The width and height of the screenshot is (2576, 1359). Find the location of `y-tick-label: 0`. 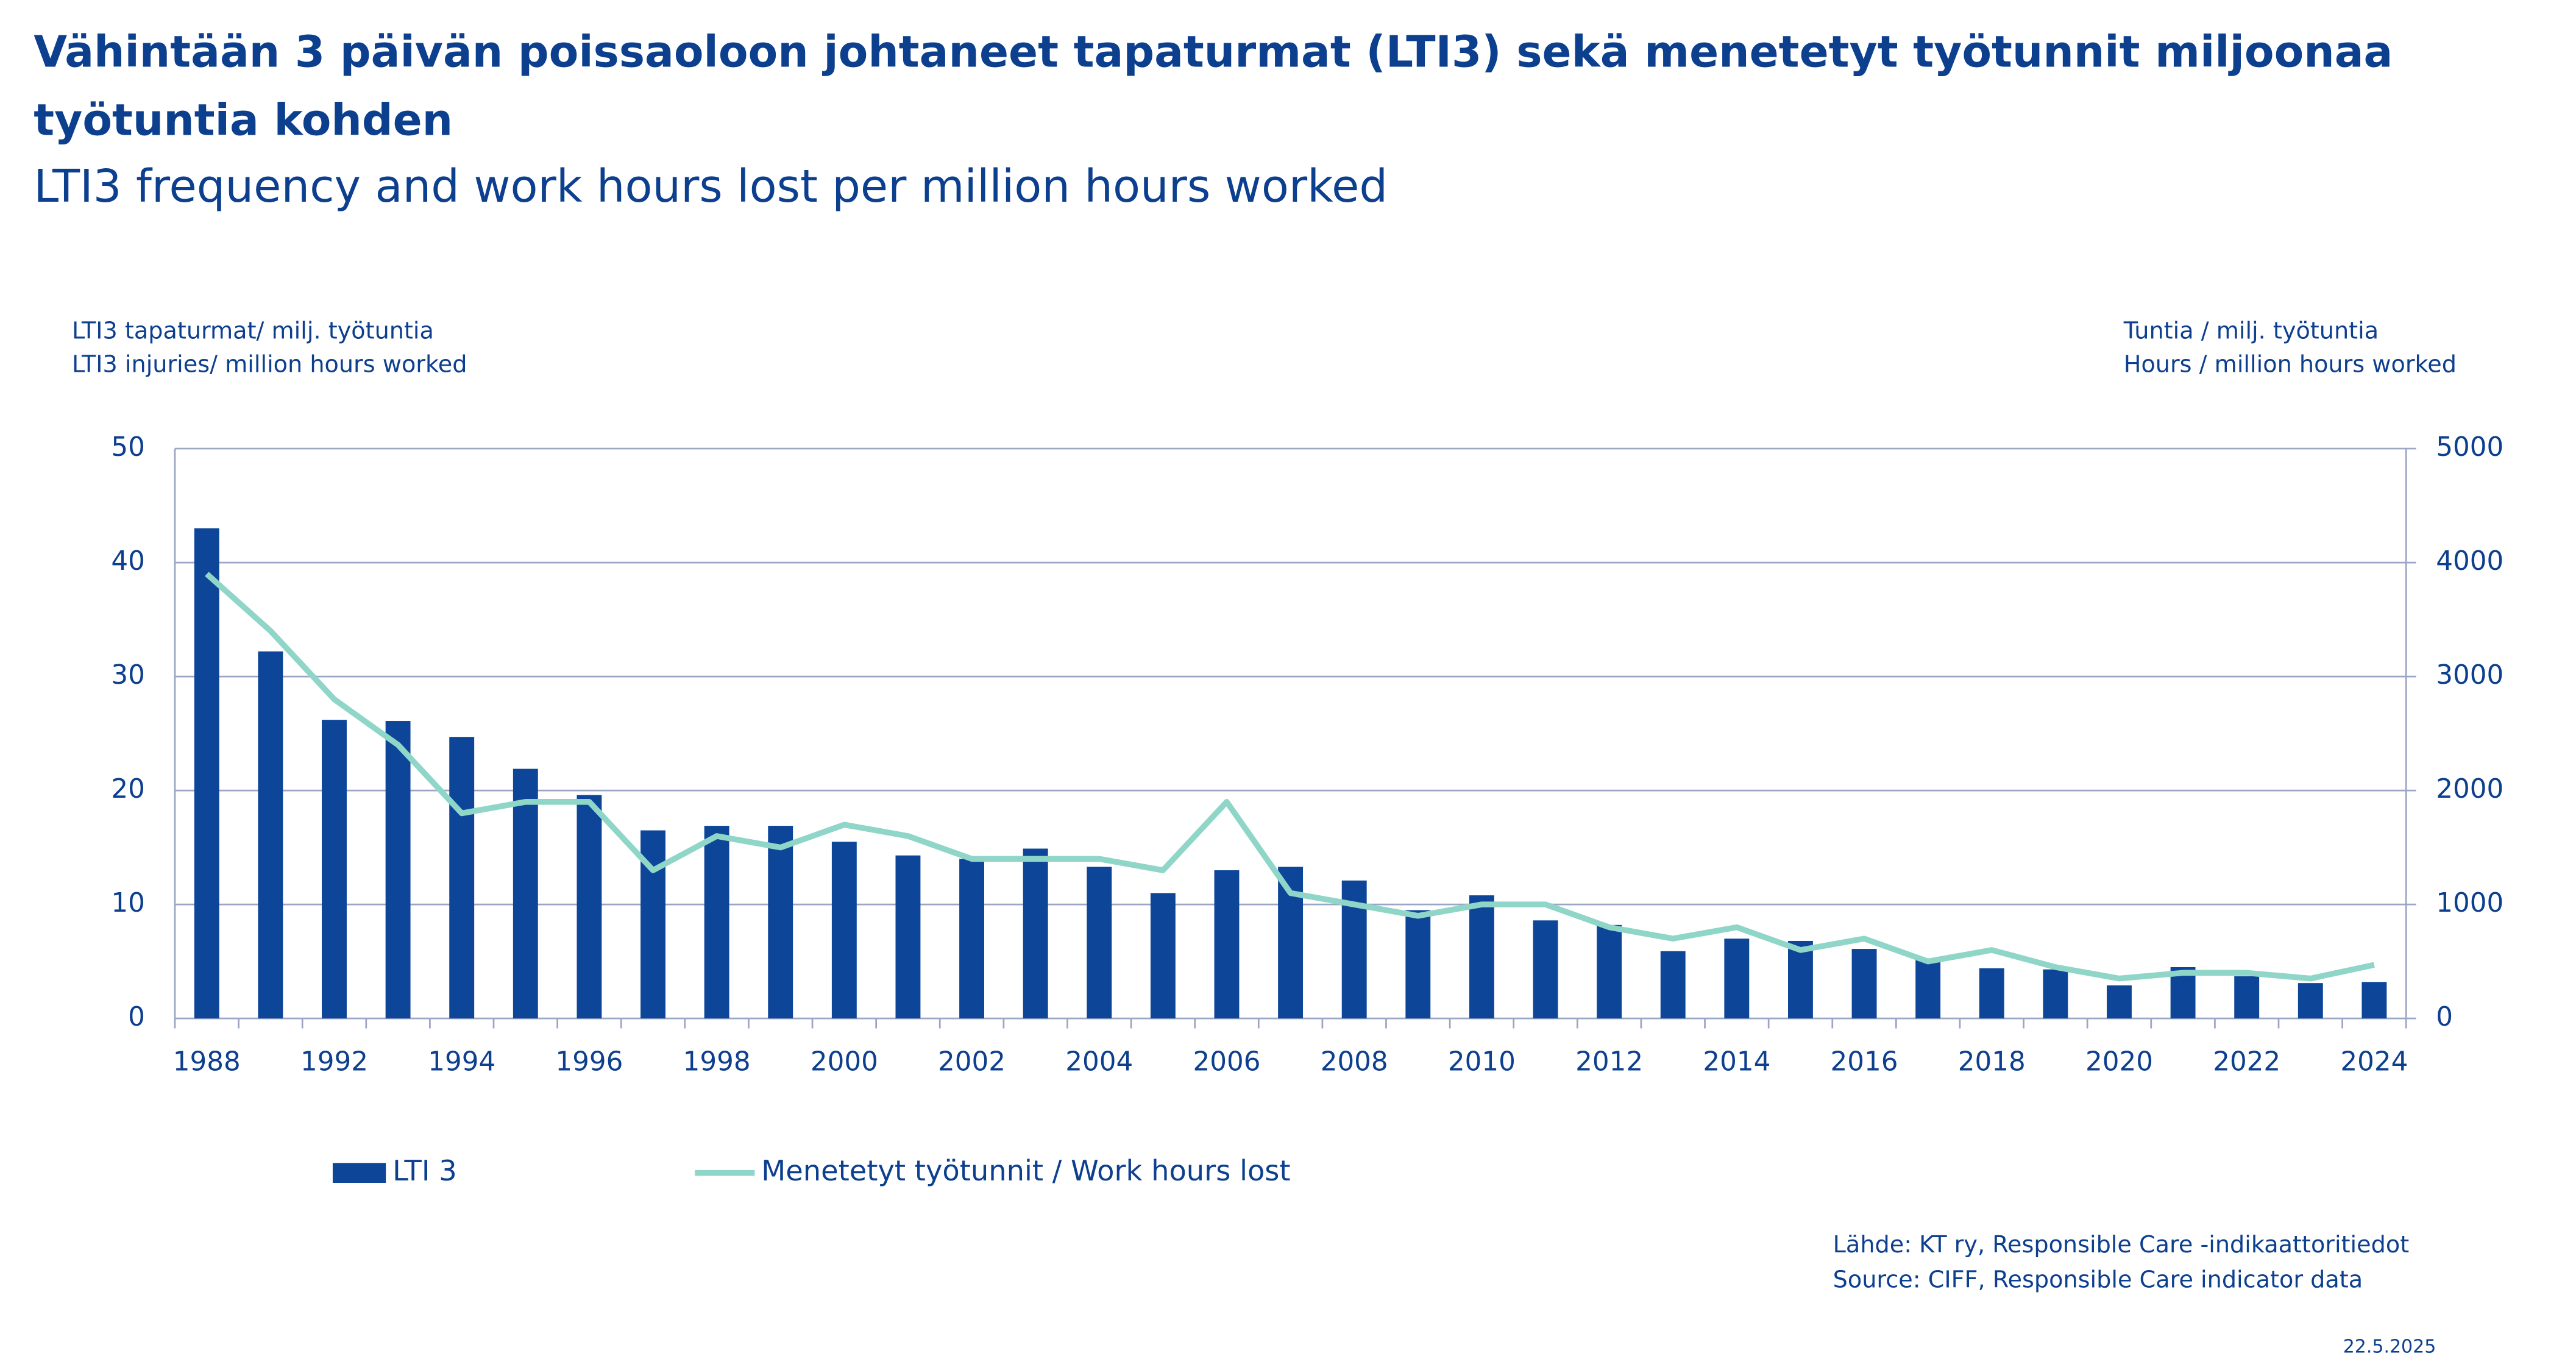

y-tick-label: 0 is located at coordinates (136, 1017).